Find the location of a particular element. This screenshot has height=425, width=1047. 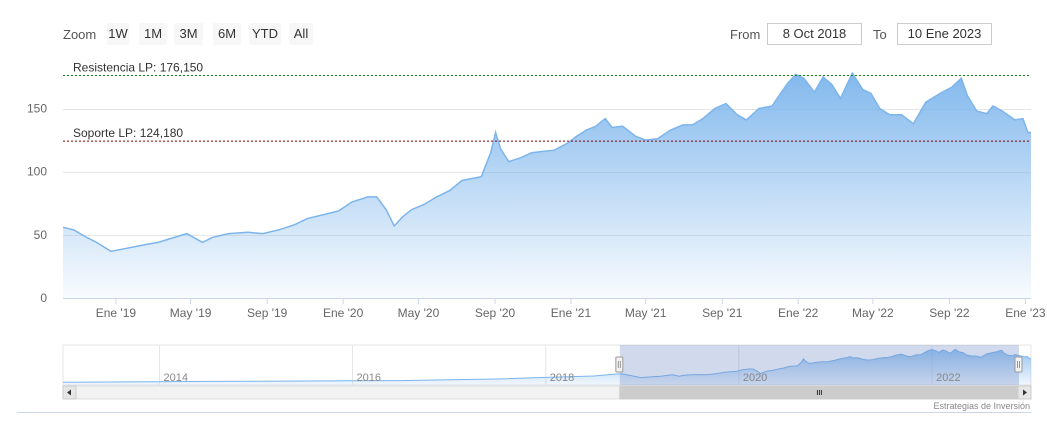

x-tick-label: Ene '23 is located at coordinates (1025, 313).